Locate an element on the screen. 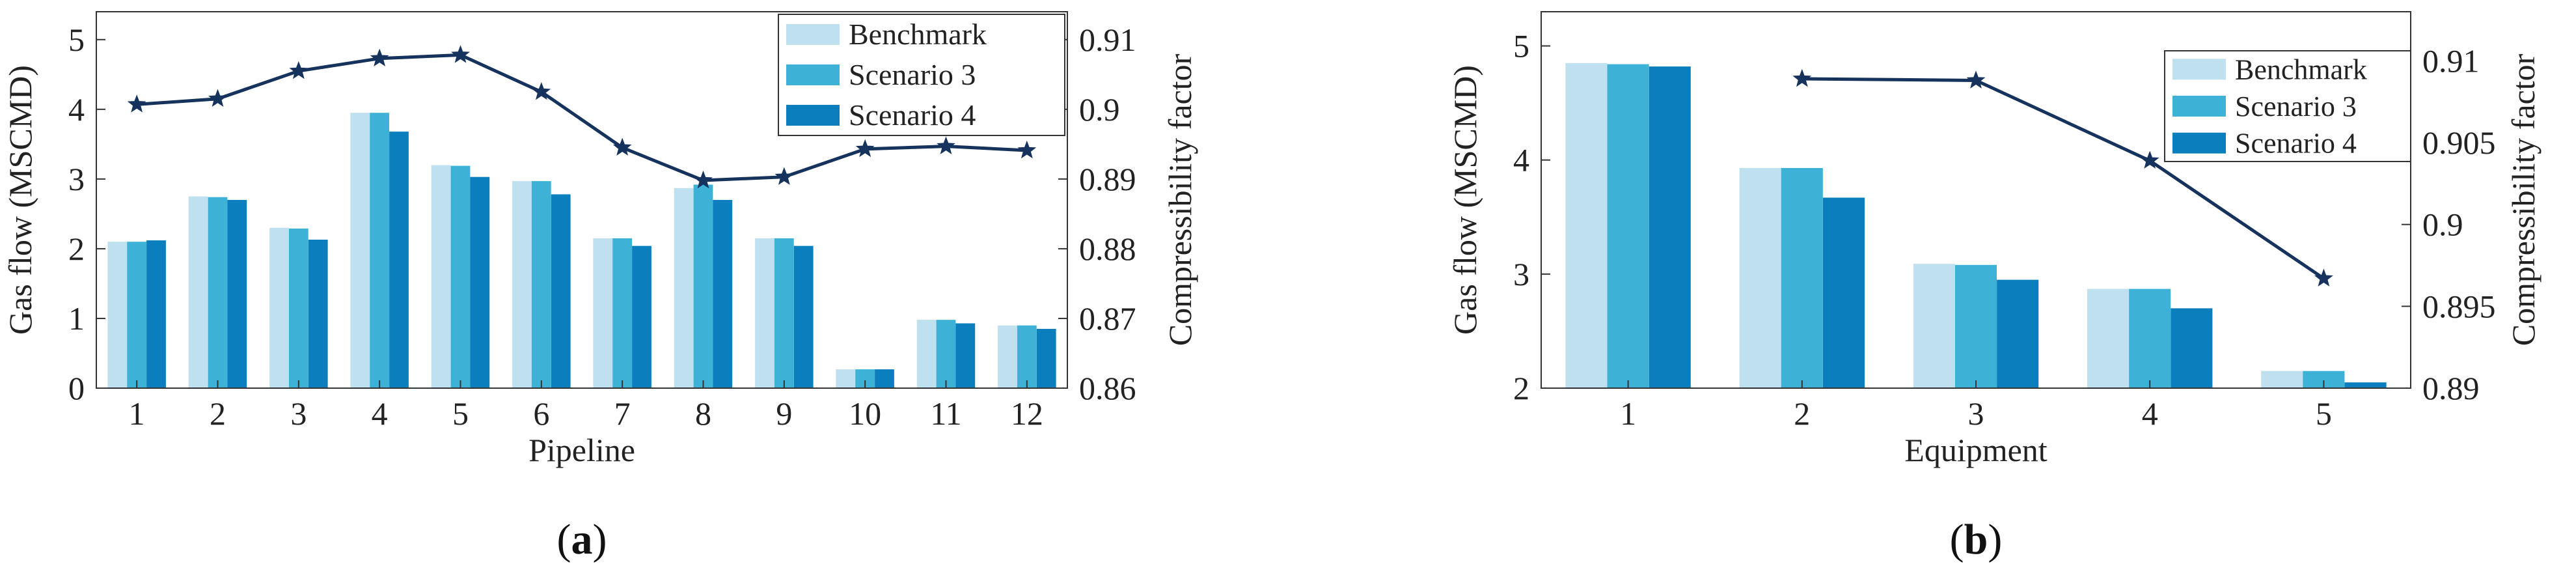 The image size is (2576, 577). y-tick-label: 1 is located at coordinates (77, 318).